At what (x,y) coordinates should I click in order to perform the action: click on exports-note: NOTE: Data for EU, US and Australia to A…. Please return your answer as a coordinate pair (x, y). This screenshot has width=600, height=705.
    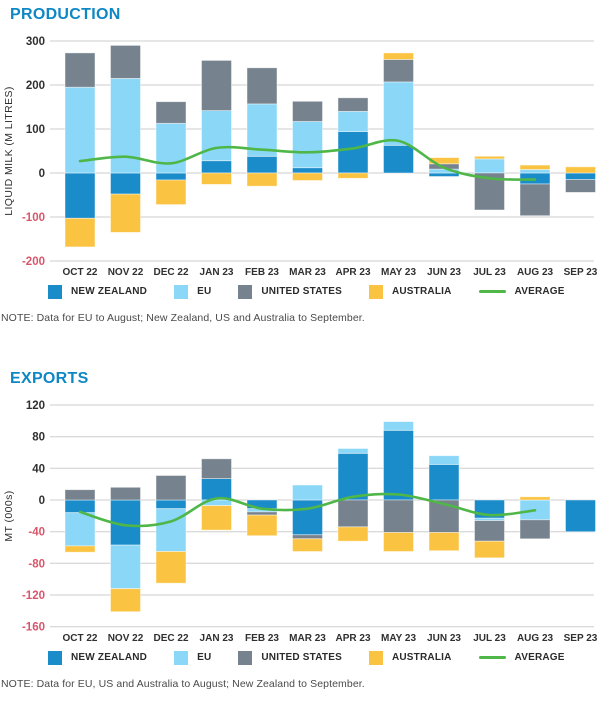
    Looking at the image, I should click on (183, 684).